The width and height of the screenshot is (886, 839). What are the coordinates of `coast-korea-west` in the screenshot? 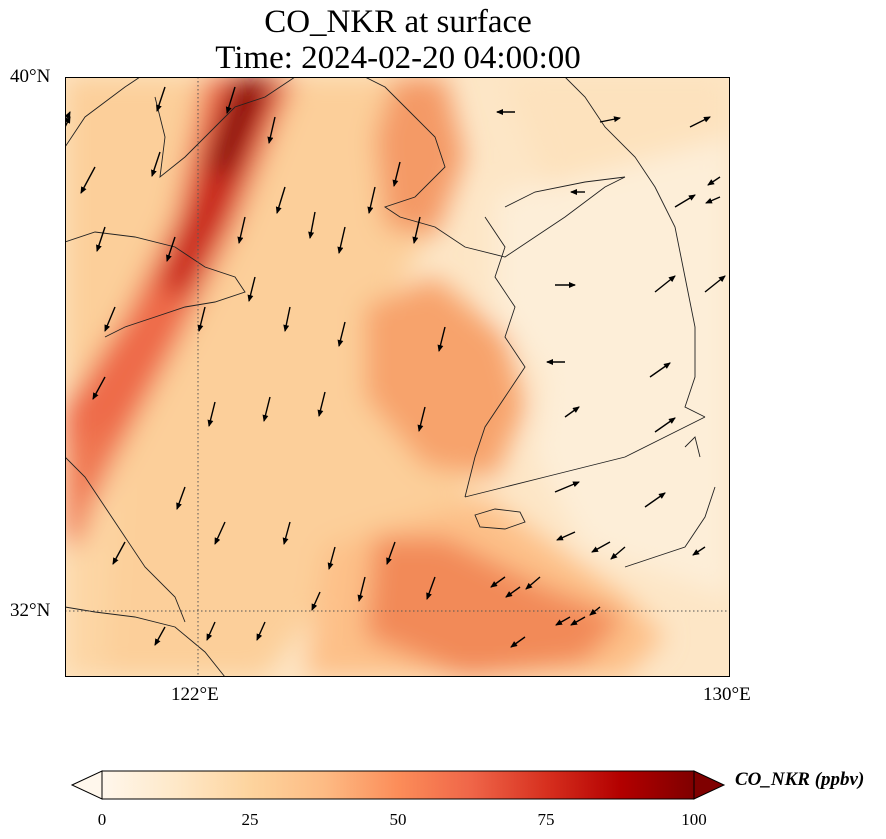 It's located at (495, 357).